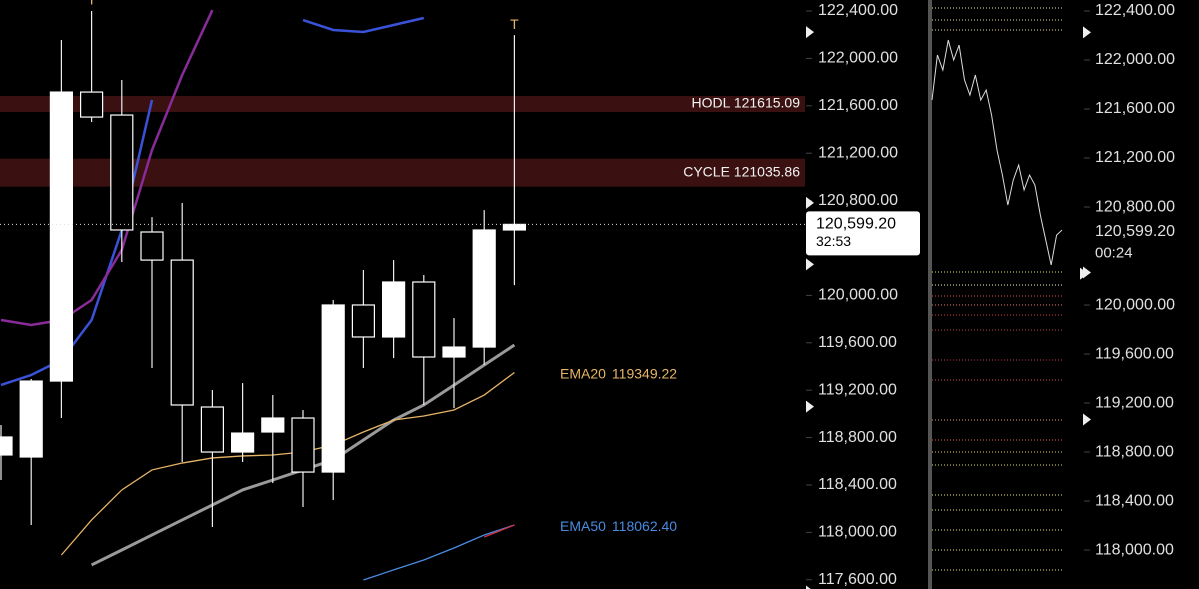  Describe the element at coordinates (741, 171) in the screenshot. I see `level-label: CYCLE 121035.86` at that location.